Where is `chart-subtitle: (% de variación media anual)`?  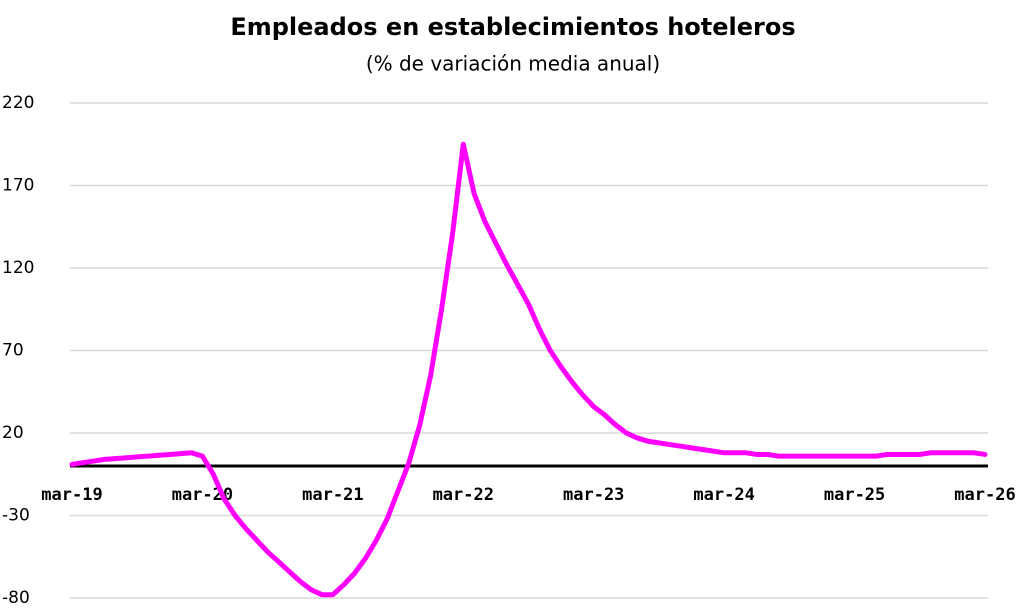 chart-subtitle: (% de variación media anual) is located at coordinates (513, 64).